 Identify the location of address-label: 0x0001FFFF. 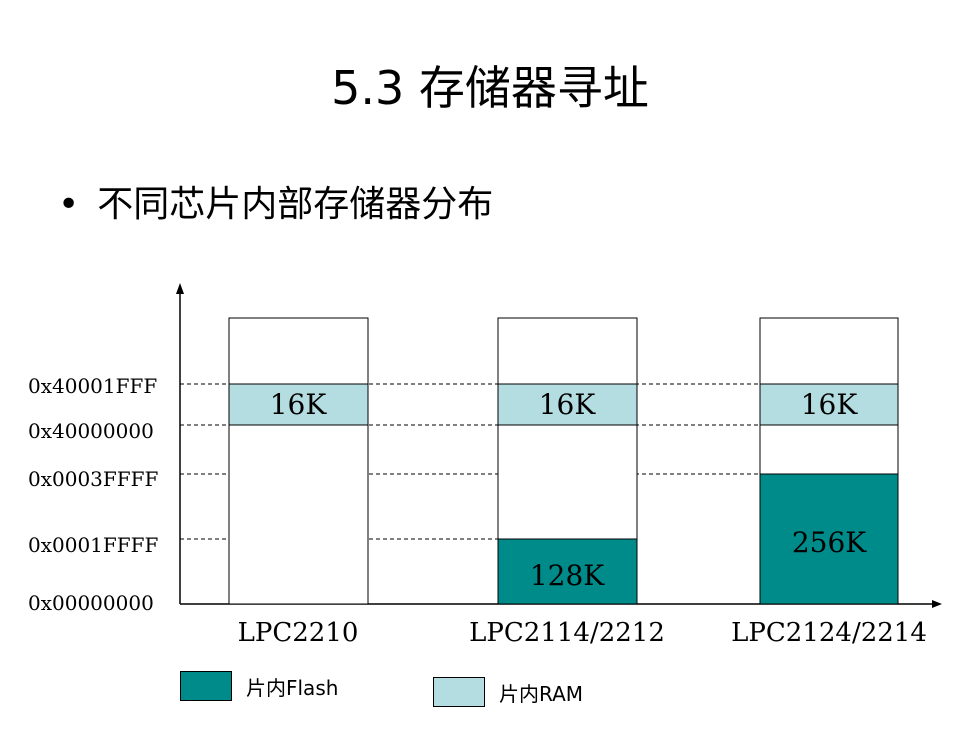
(93, 545).